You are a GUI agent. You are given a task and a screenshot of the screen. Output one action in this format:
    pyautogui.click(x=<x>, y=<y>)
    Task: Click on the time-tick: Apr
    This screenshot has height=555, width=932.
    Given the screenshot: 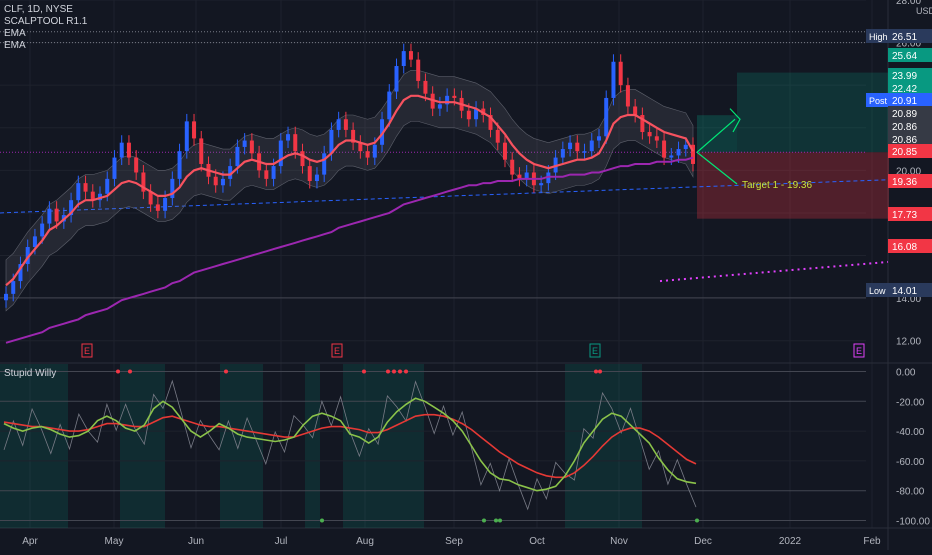 What is the action you would take?
    pyautogui.click(x=30, y=541)
    